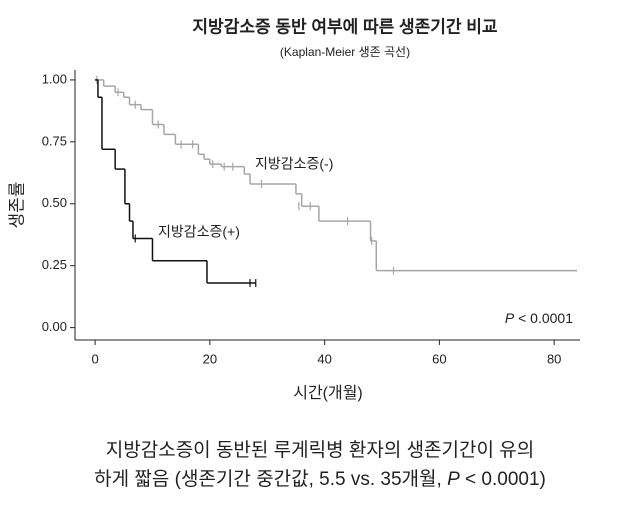  Describe the element at coordinates (54, 78) in the screenshot. I see `y-tick-label: 1.00` at that location.